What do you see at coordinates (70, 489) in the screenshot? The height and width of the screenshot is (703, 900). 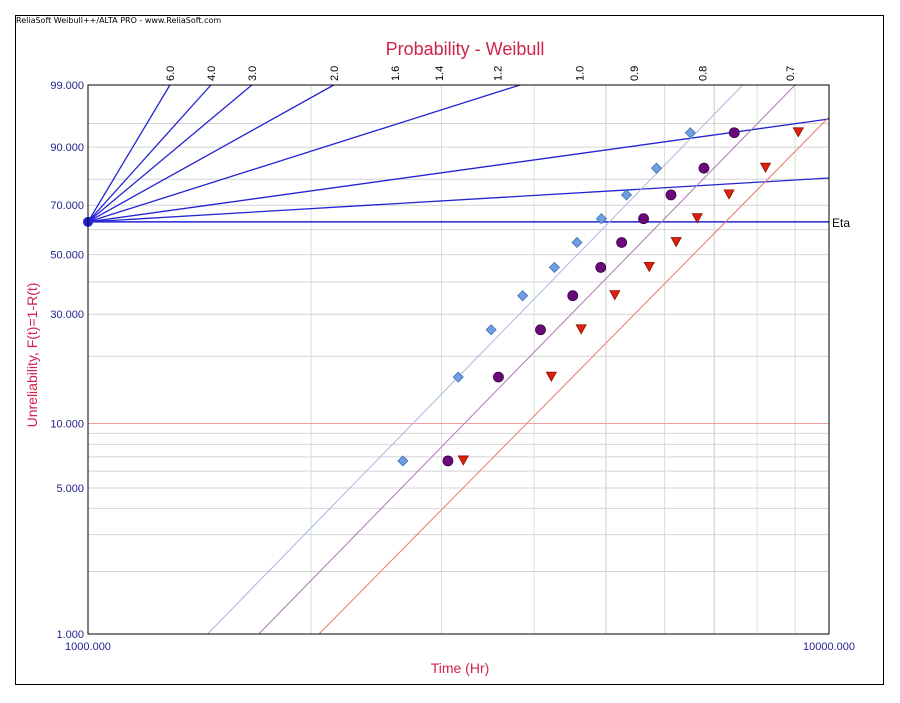 I see `y-tick-label: 5.000` at bounding box center [70, 489].